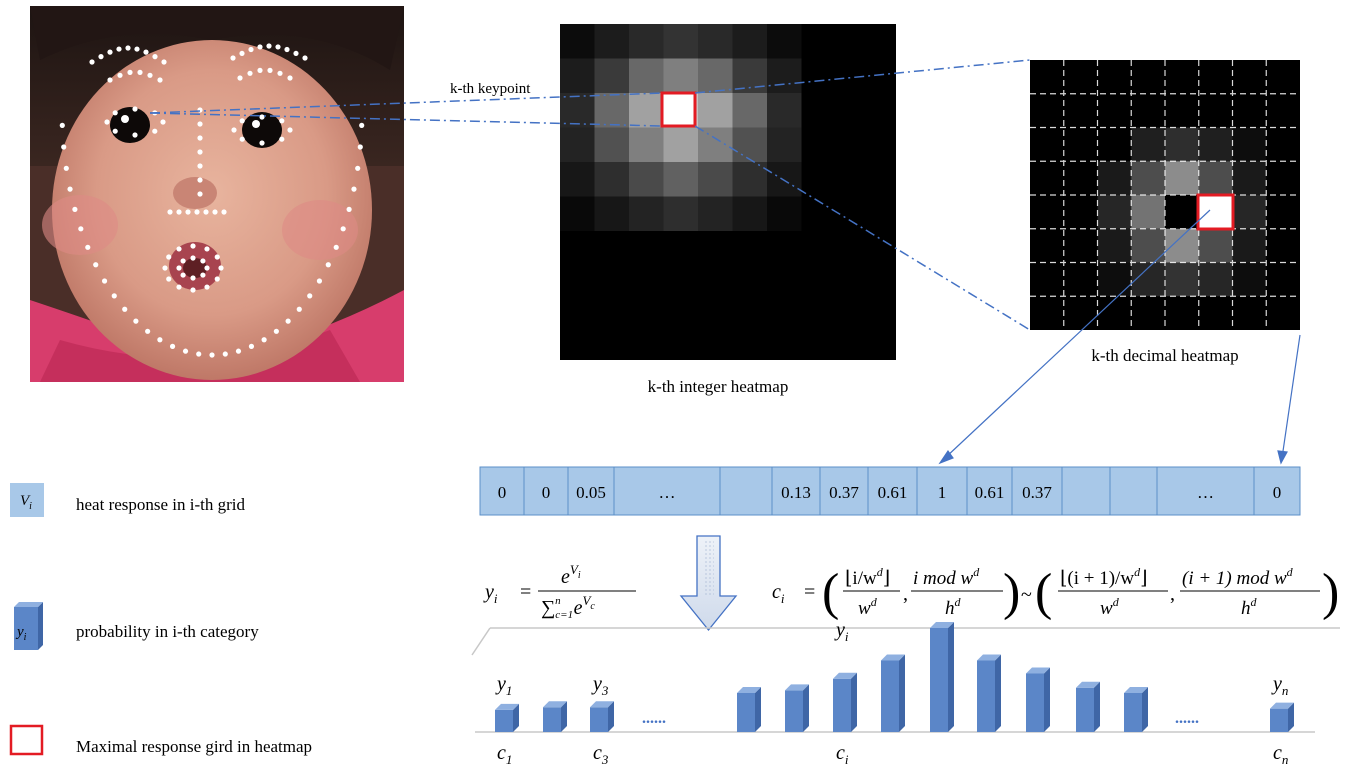 The width and height of the screenshot is (1366, 767). What do you see at coordinates (1165, 195) in the screenshot?
I see `decimal-heatmap` at bounding box center [1165, 195].